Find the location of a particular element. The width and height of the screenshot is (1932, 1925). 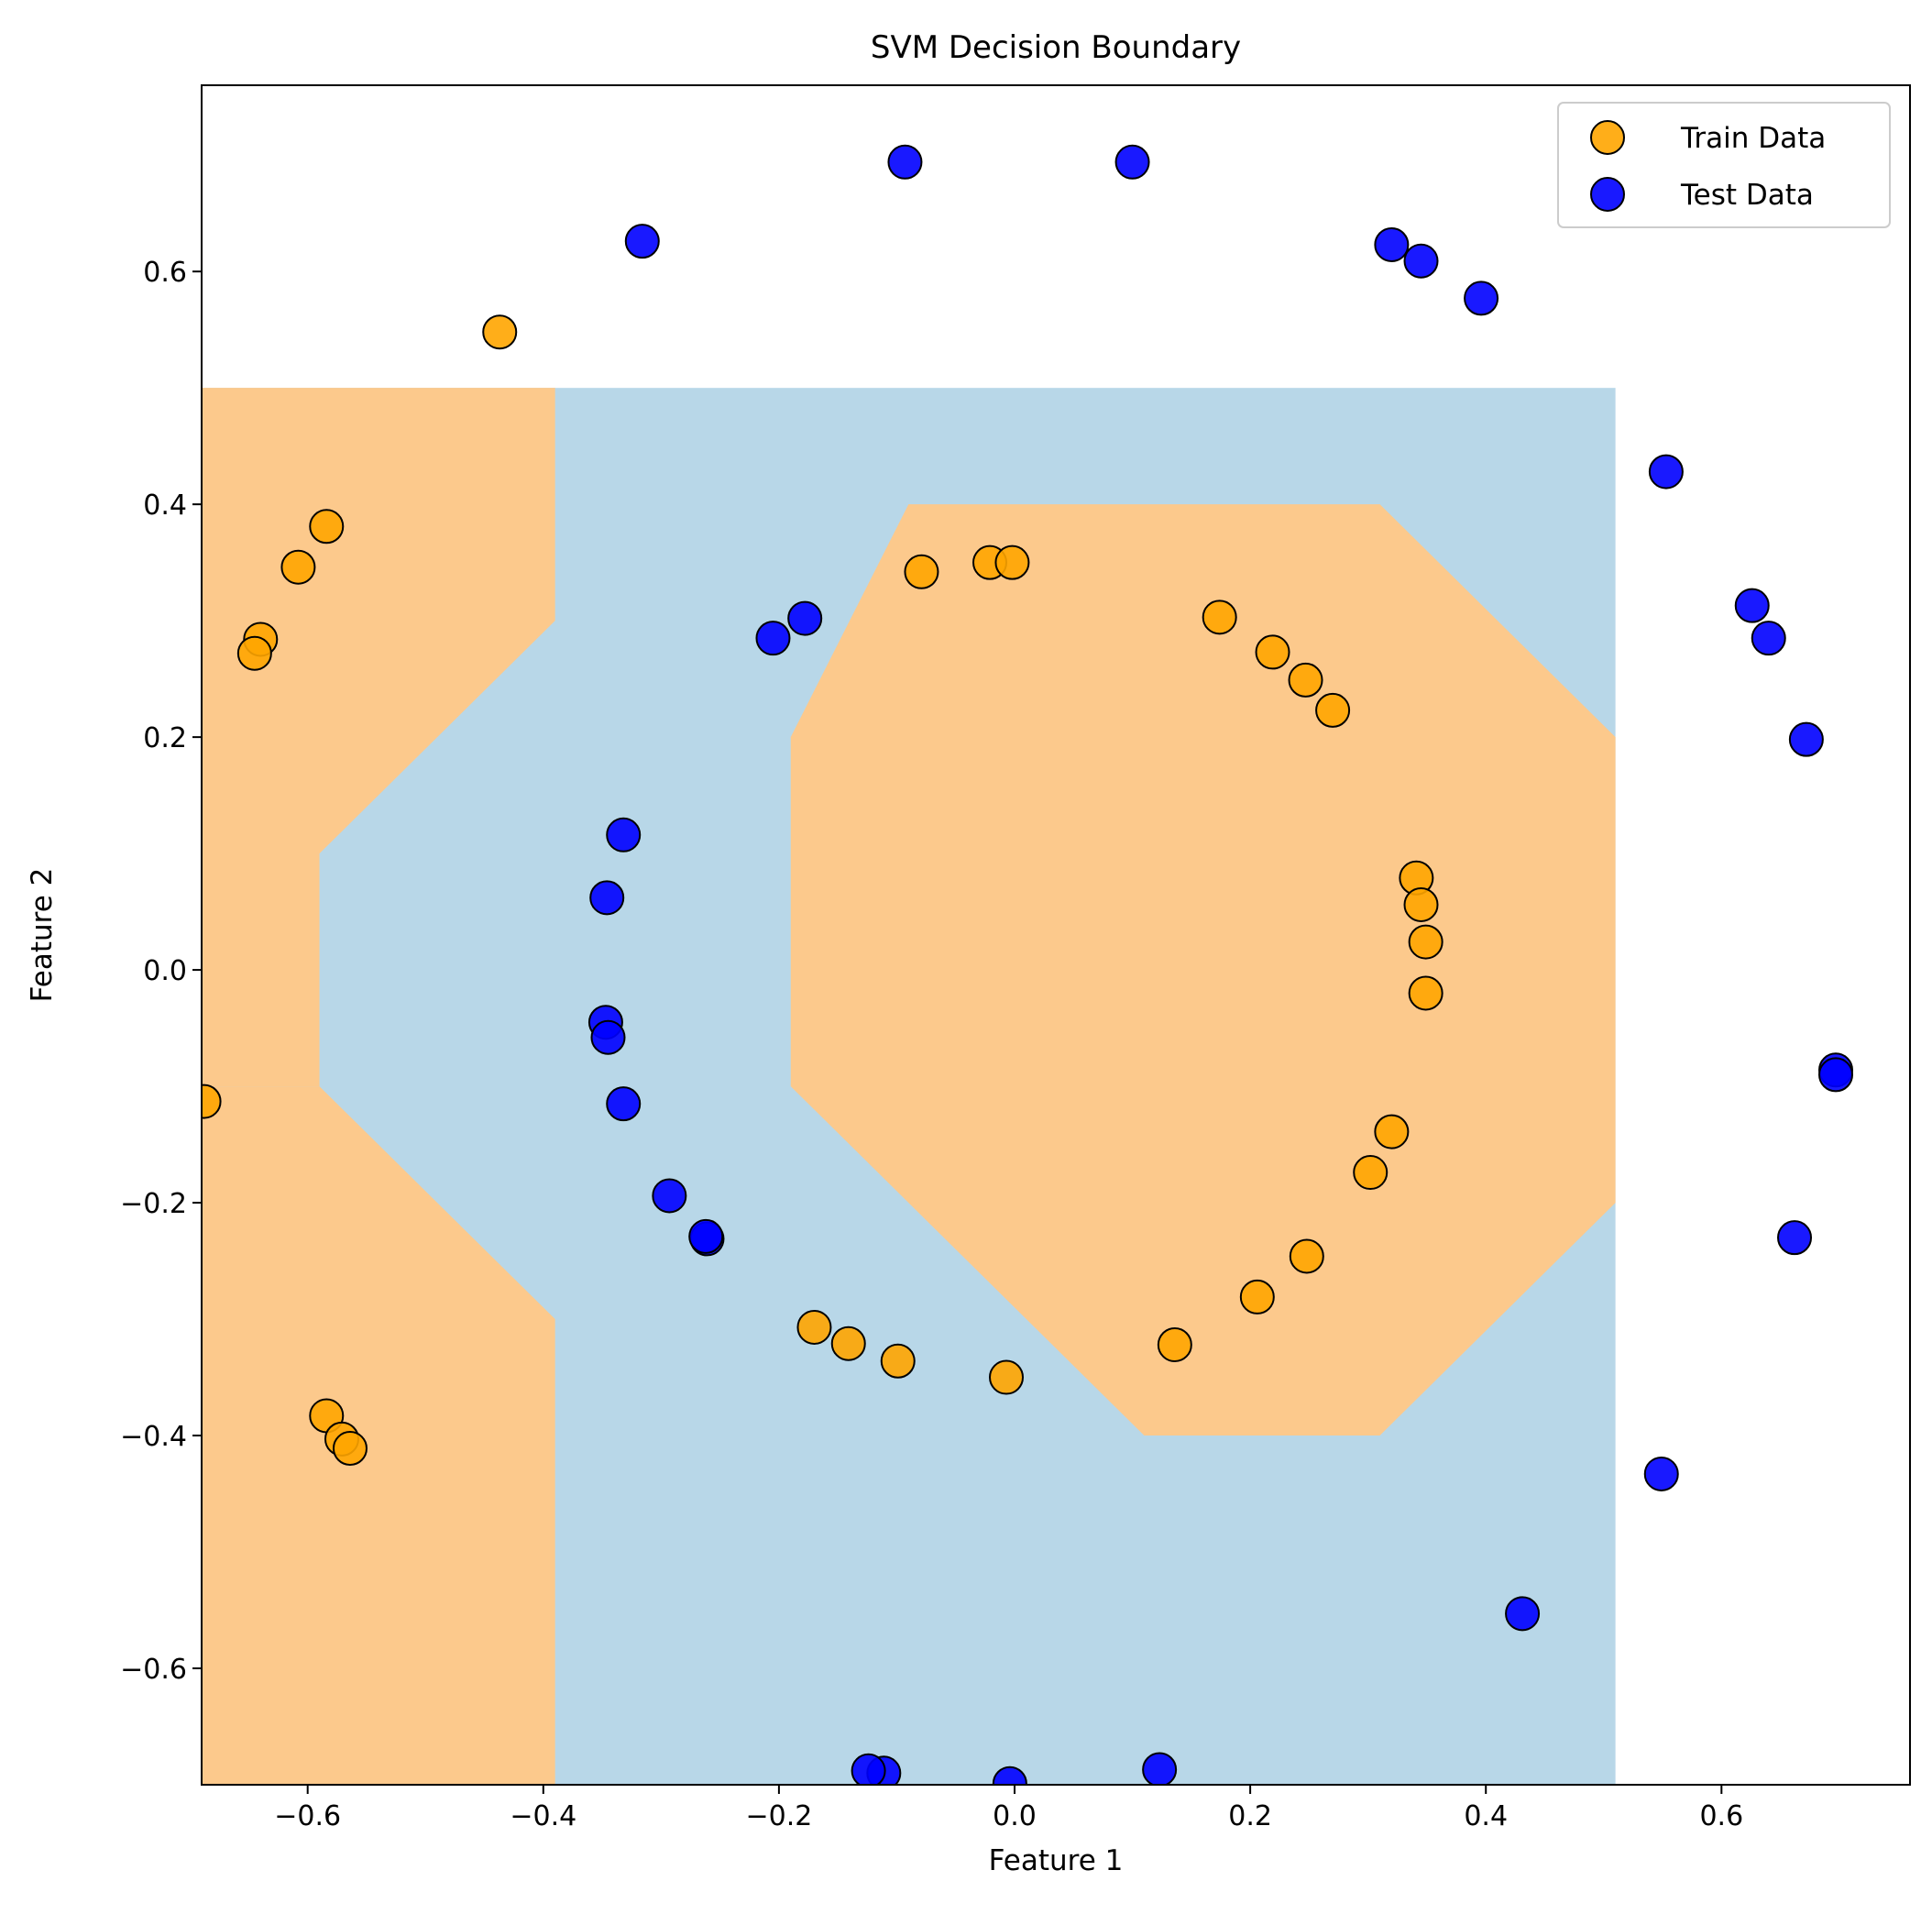

y-axis-ticks: −0.6 −0.4 −0.2 0.0 0.2 0.4 0.6 is located at coordinates (161, 971).